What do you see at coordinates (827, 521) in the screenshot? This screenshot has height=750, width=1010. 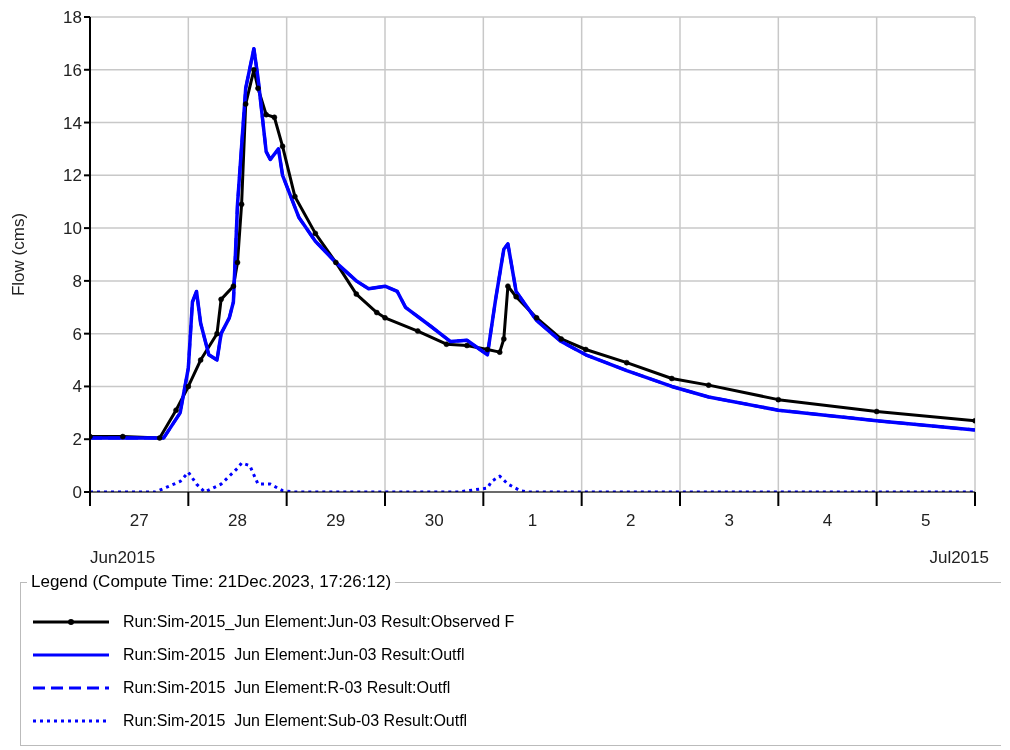 I see `x-tick-label: 4` at bounding box center [827, 521].